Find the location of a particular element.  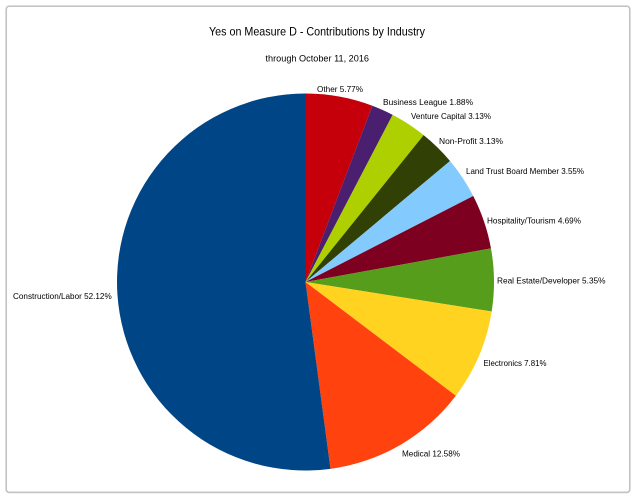

svg-text: Electronics 7.81% is located at coordinates (515, 363).